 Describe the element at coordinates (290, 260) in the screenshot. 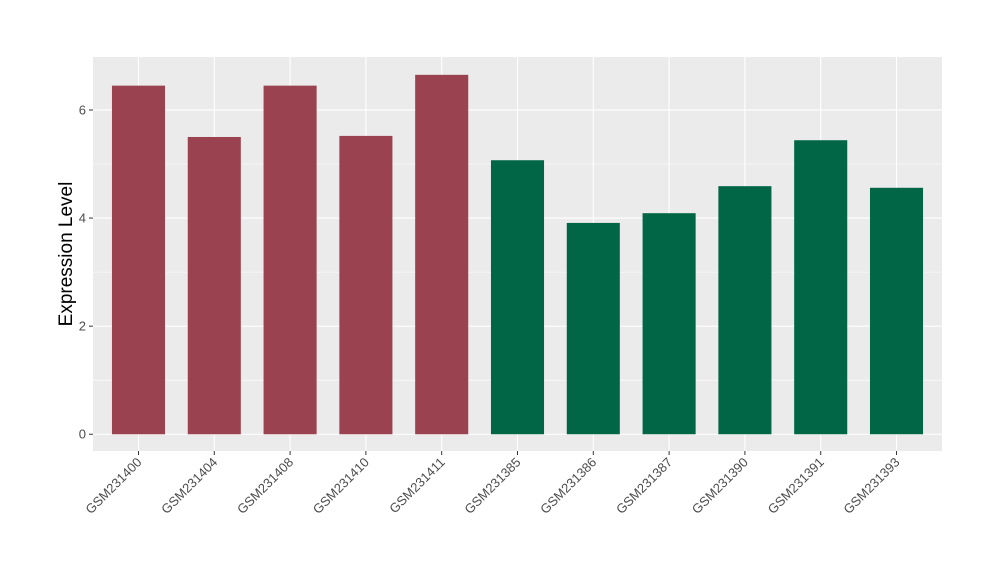

I see `bar-GSM231408` at that location.